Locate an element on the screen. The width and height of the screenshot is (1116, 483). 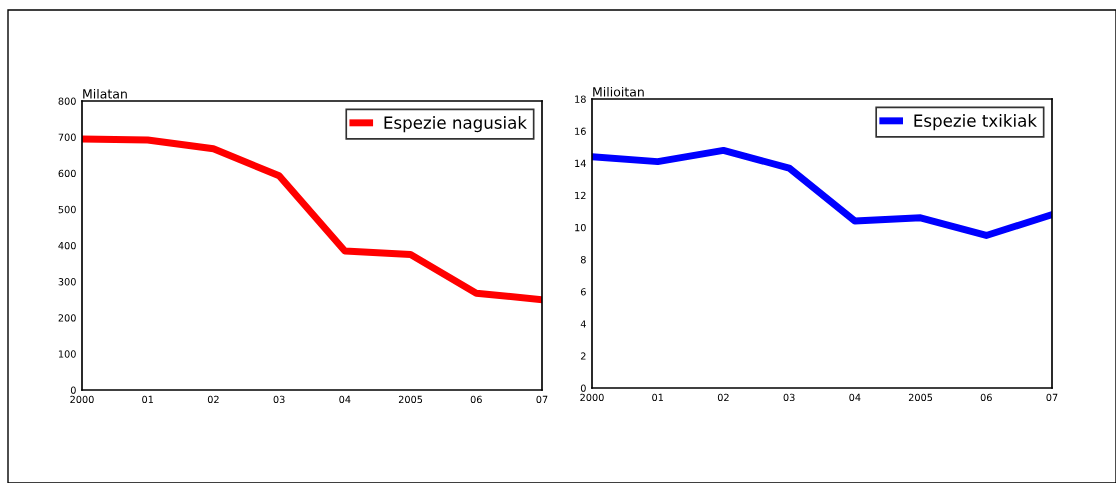
y-tick-label: 4 is located at coordinates (583, 324).